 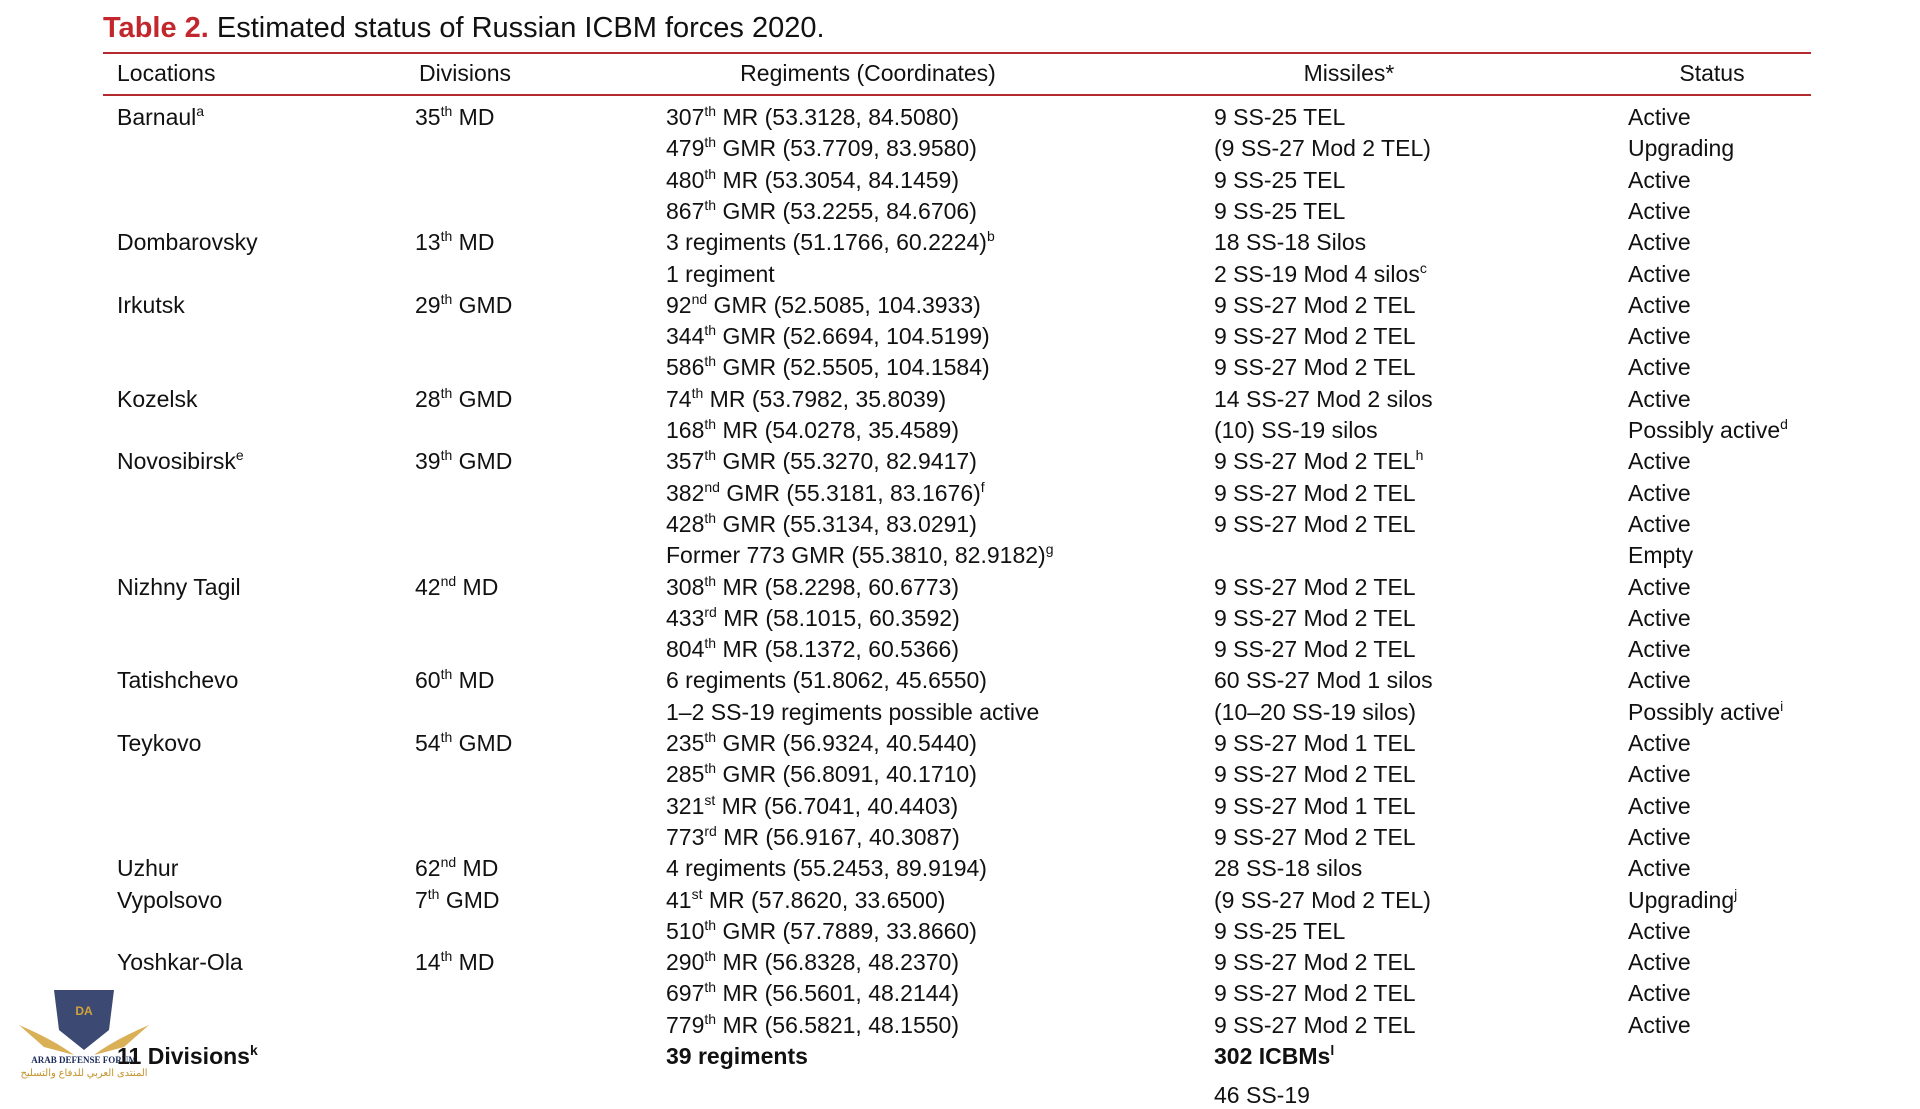 I want to click on superscript: nd, so click(x=448, y=862).